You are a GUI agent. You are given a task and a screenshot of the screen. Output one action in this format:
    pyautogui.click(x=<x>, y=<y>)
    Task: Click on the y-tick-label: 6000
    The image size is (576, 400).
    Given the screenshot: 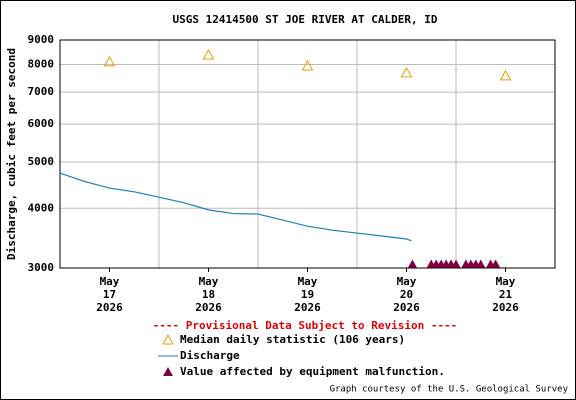 What is the action you would take?
    pyautogui.click(x=41, y=123)
    